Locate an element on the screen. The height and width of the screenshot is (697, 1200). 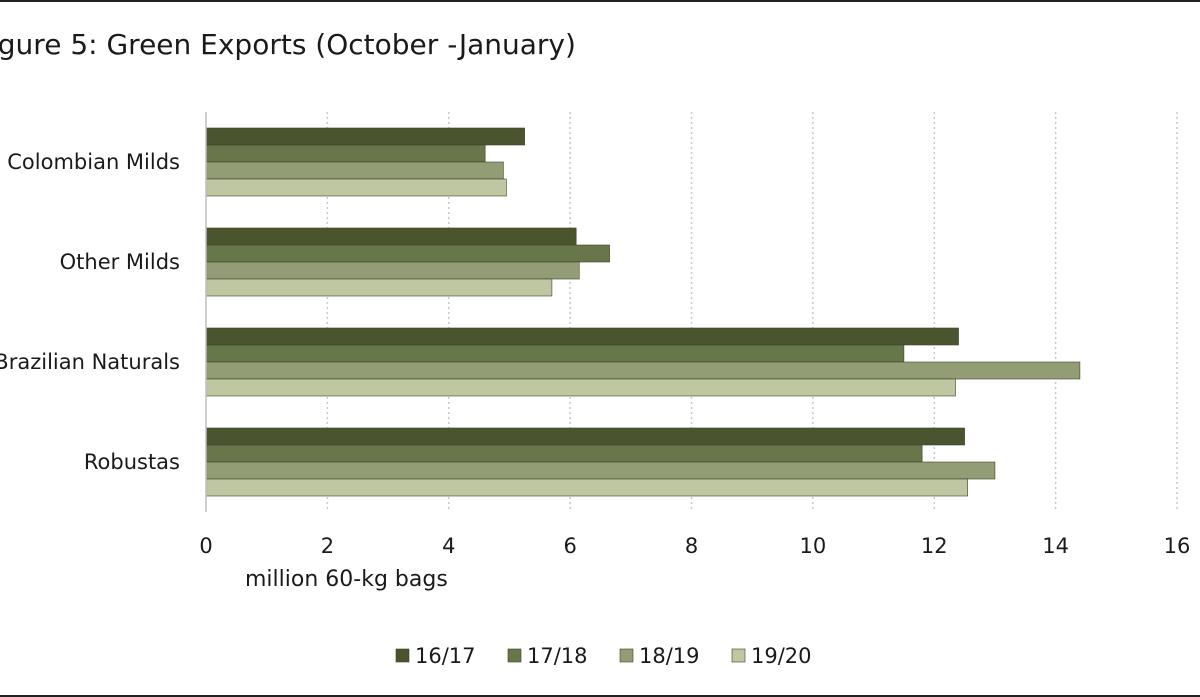
x-tick-labels: 0 2 4 6 8 10 12 14 16 is located at coordinates (694, 546).